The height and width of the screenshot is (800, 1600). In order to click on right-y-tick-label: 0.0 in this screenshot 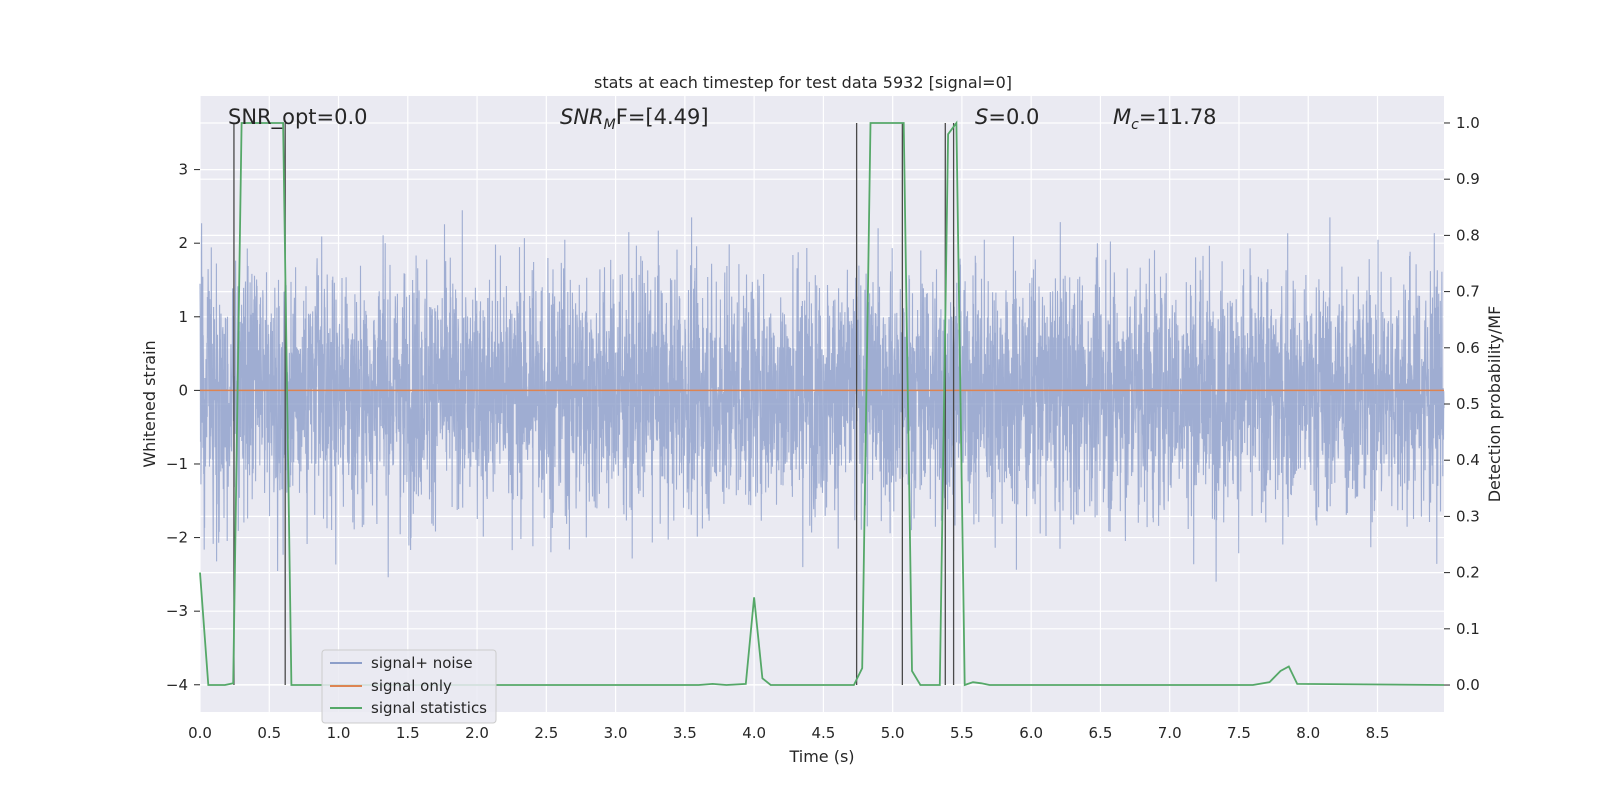, I will do `click(1468, 685)`.